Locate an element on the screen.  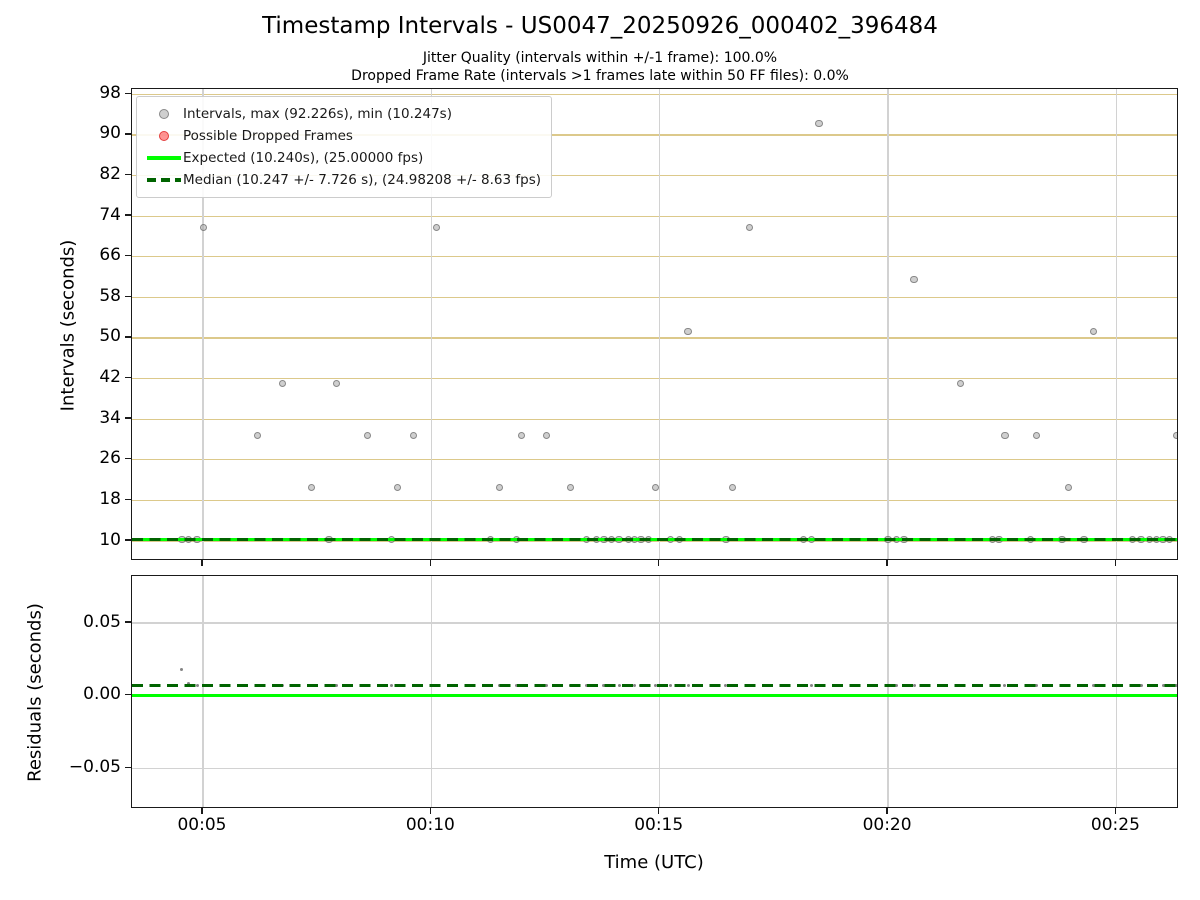
legend-entry: Expected (10.240s), (25.00000 fps) is located at coordinates (343, 158).